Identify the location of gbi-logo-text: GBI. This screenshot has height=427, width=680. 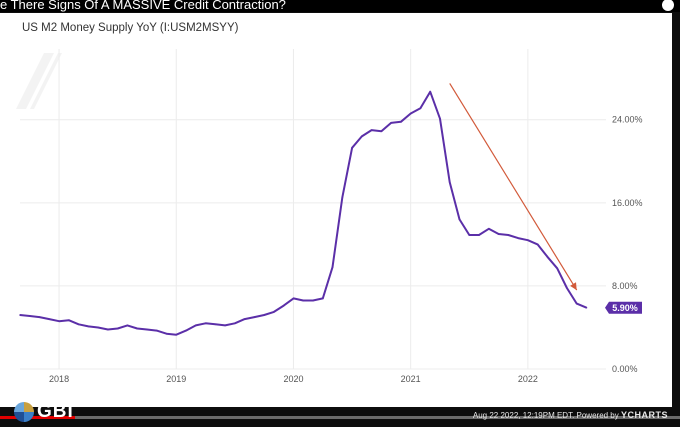
(55, 411).